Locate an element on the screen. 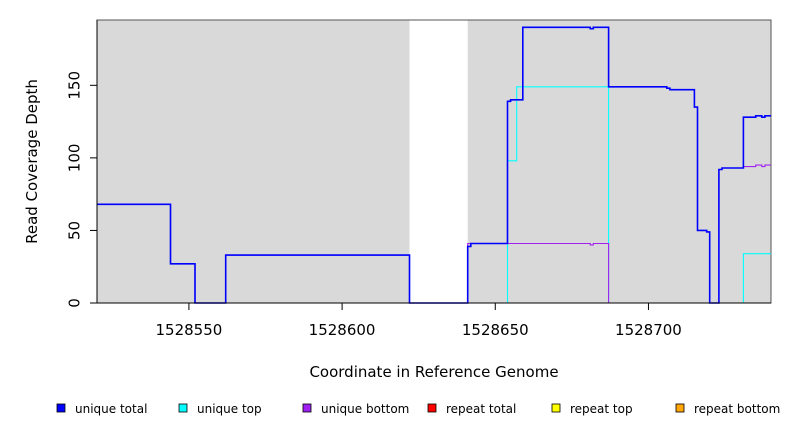 Image resolution: width=792 pixels, height=432 pixels. y-tick-label: 100 is located at coordinates (75, 158).